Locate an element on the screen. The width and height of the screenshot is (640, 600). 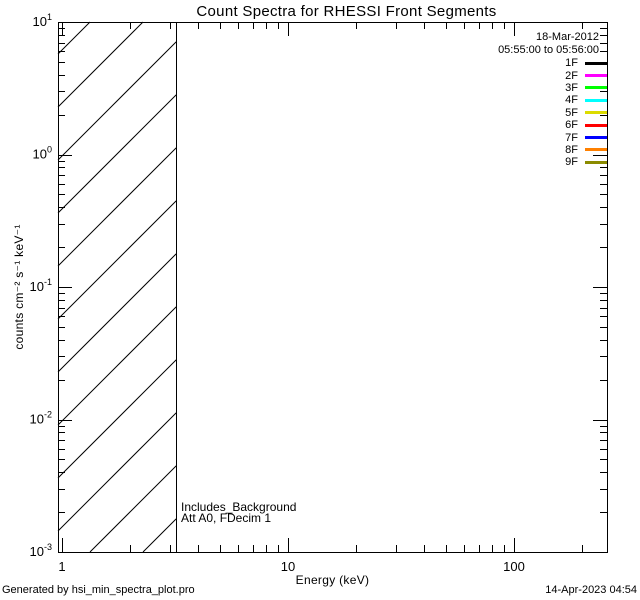
legend-entry-9F: 9F is located at coordinates (586, 162).